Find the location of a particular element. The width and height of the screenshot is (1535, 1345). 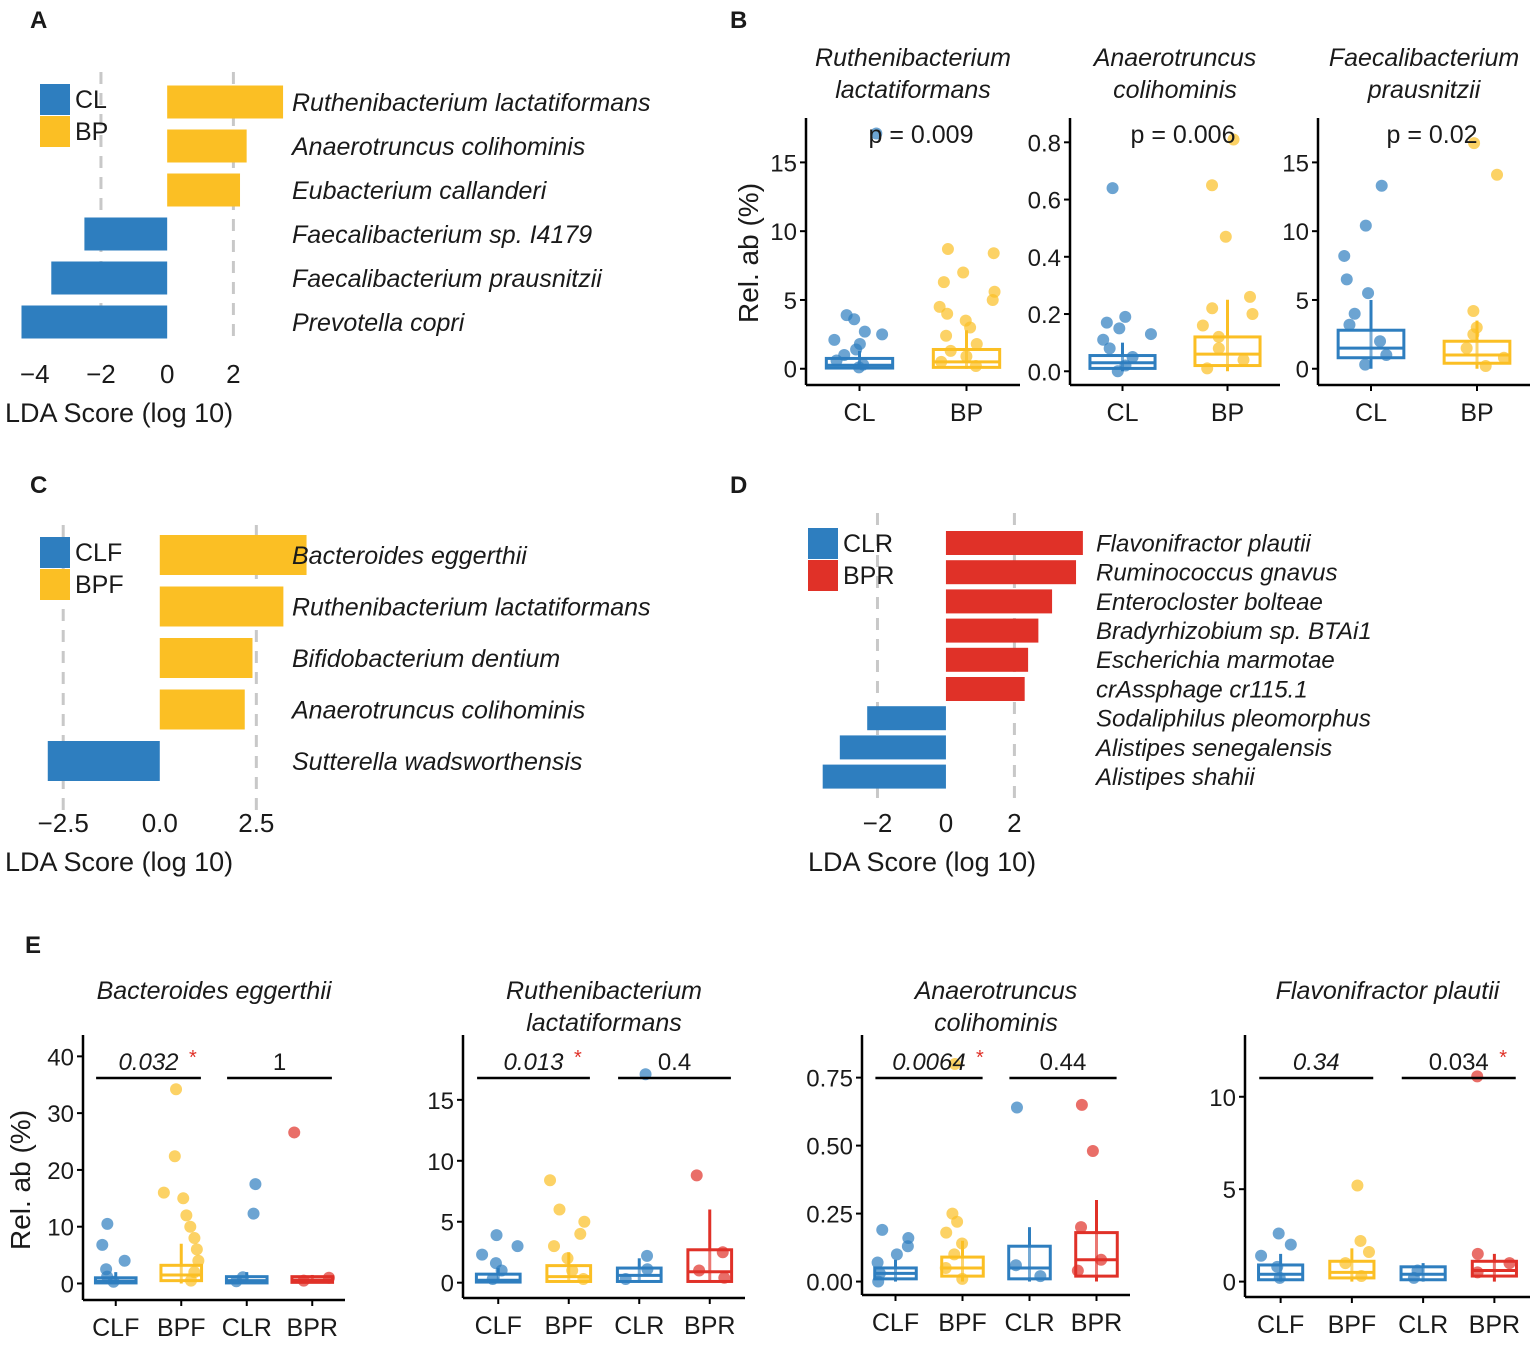

p-value-label: p = 0.006 is located at coordinates (1183, 135).